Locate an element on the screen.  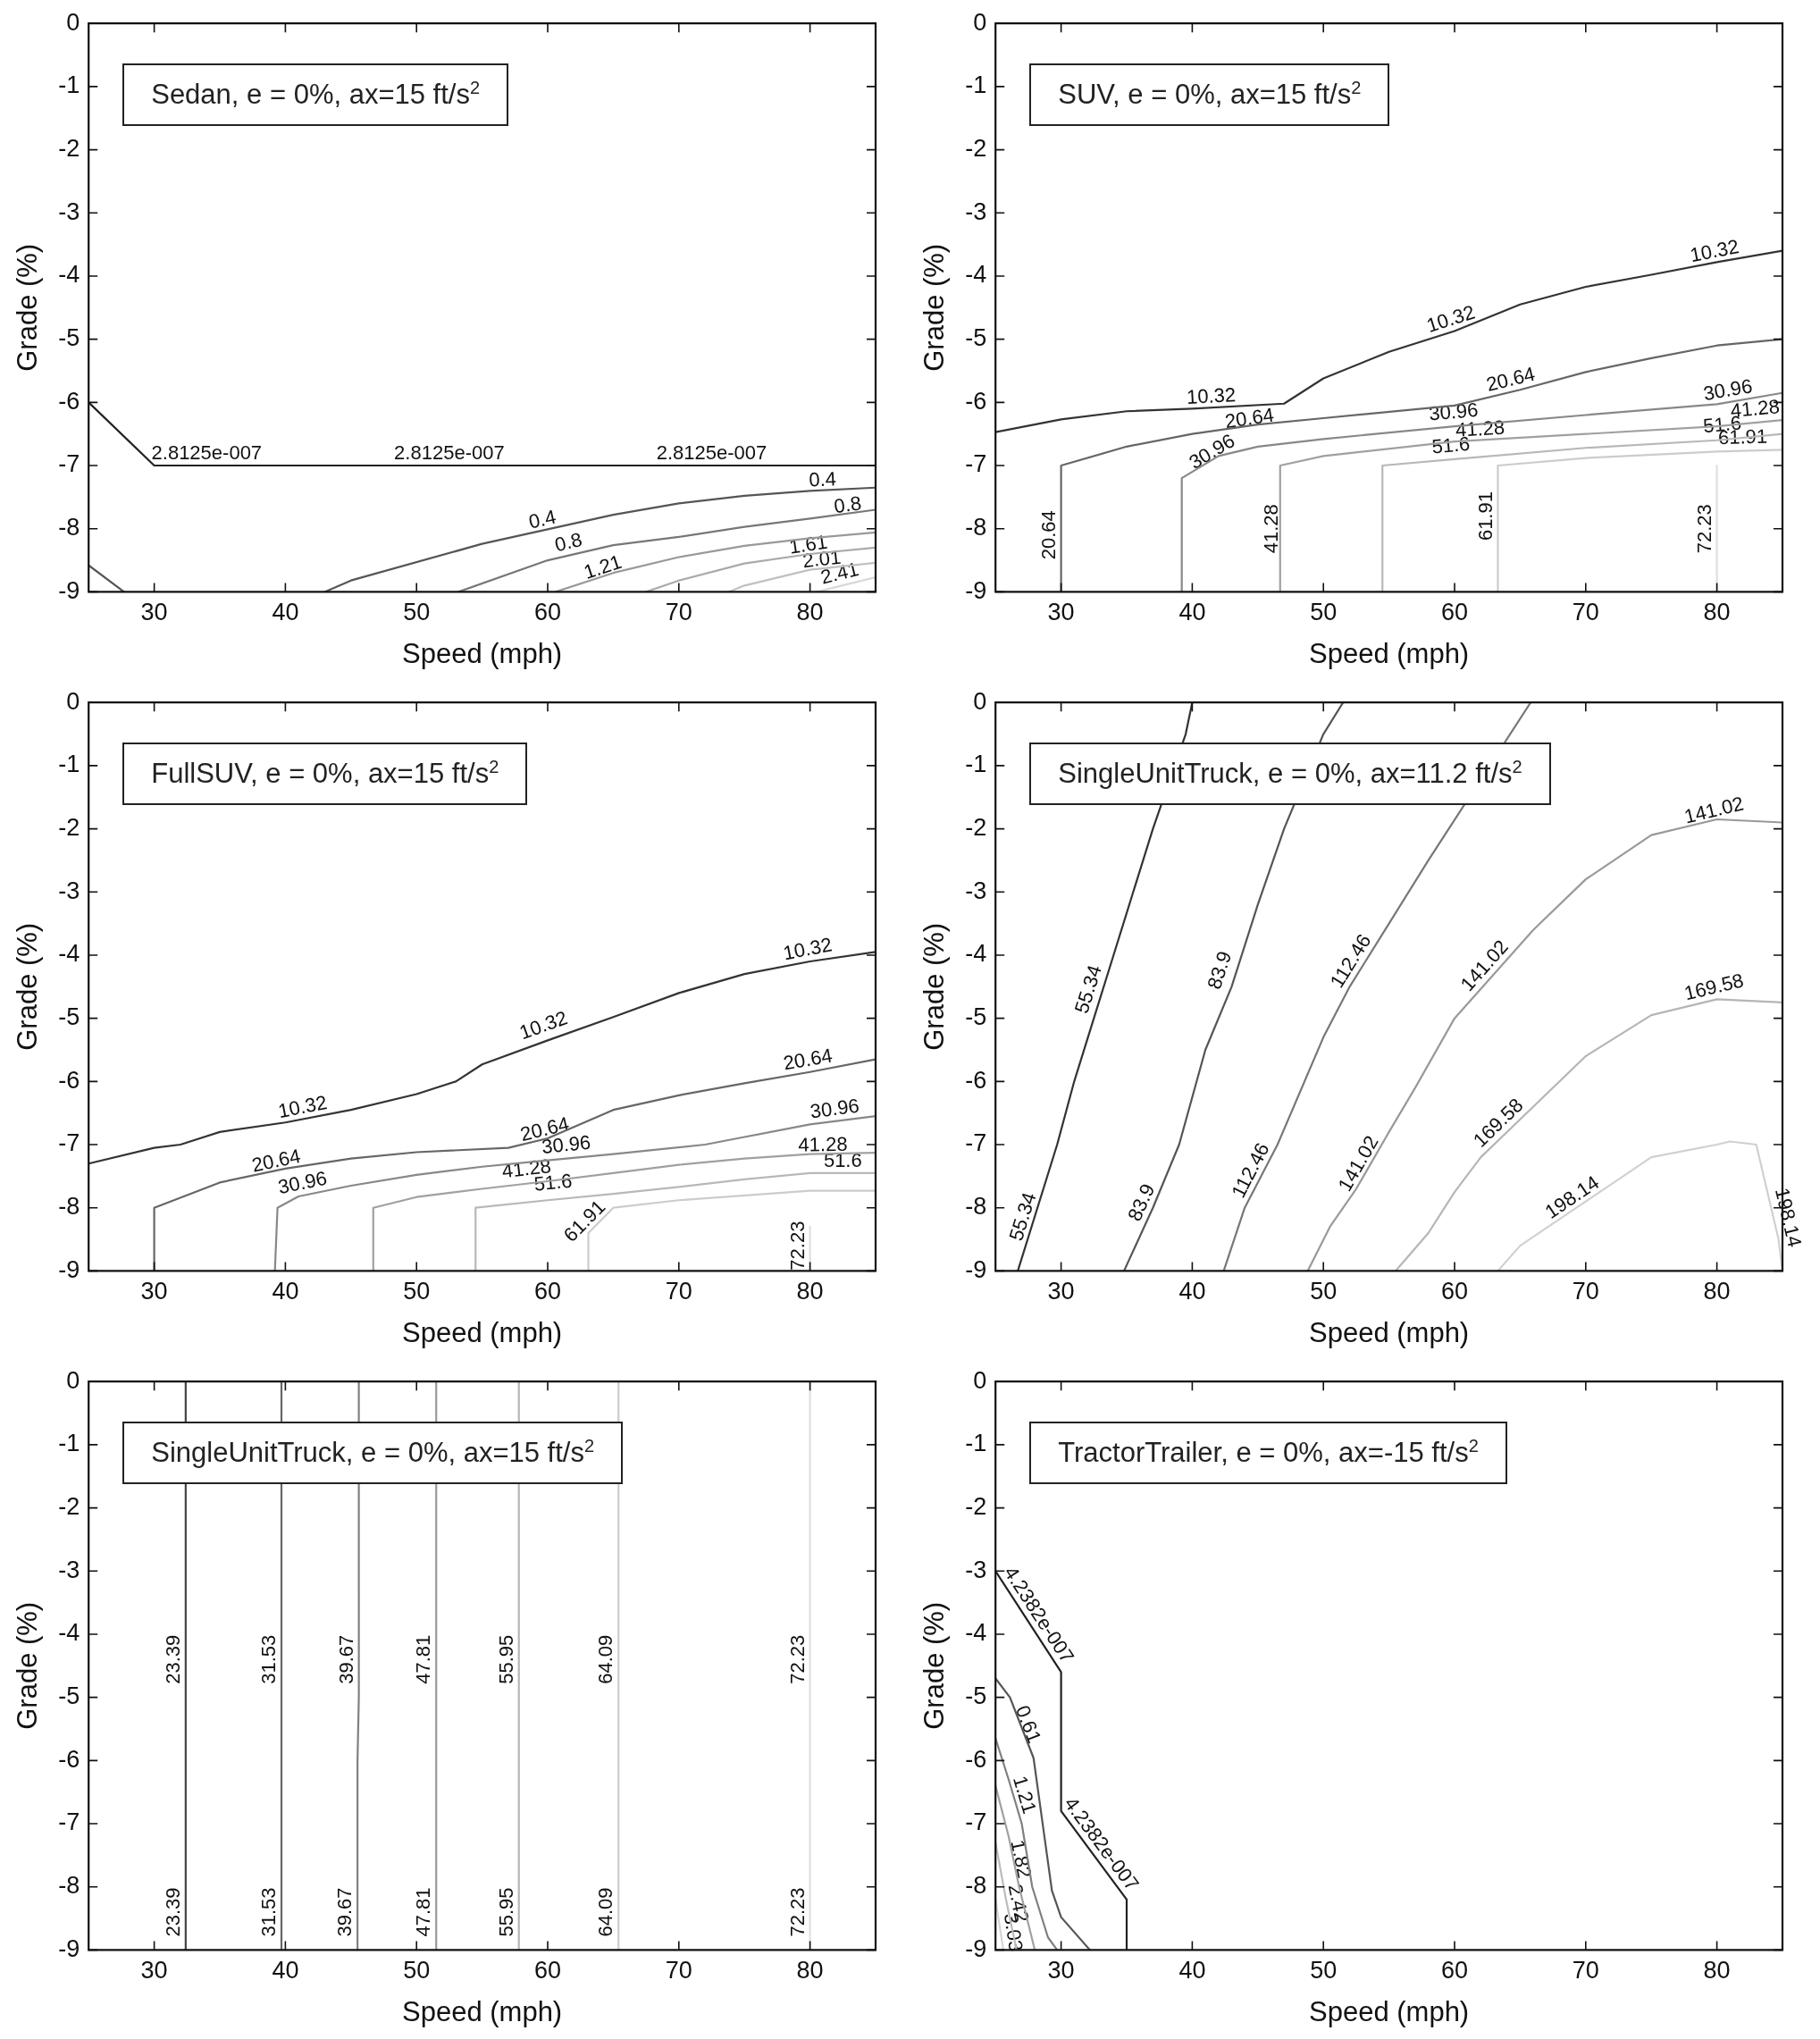
annotation: 0.61 is located at coordinates (1028, 1724).